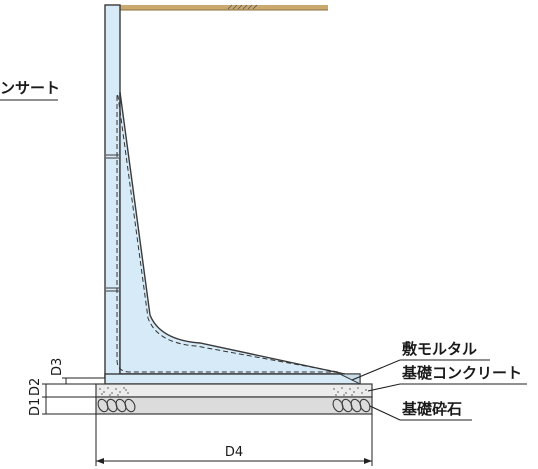  Describe the element at coordinates (350, 391) in the screenshot. I see `concrete-speckles-right` at that location.